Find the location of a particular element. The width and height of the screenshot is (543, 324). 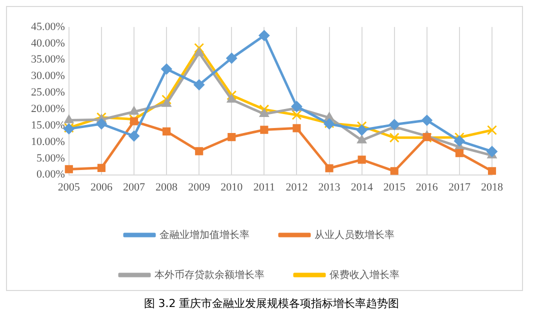

x-tick-label: 2013 is located at coordinates (329, 187).